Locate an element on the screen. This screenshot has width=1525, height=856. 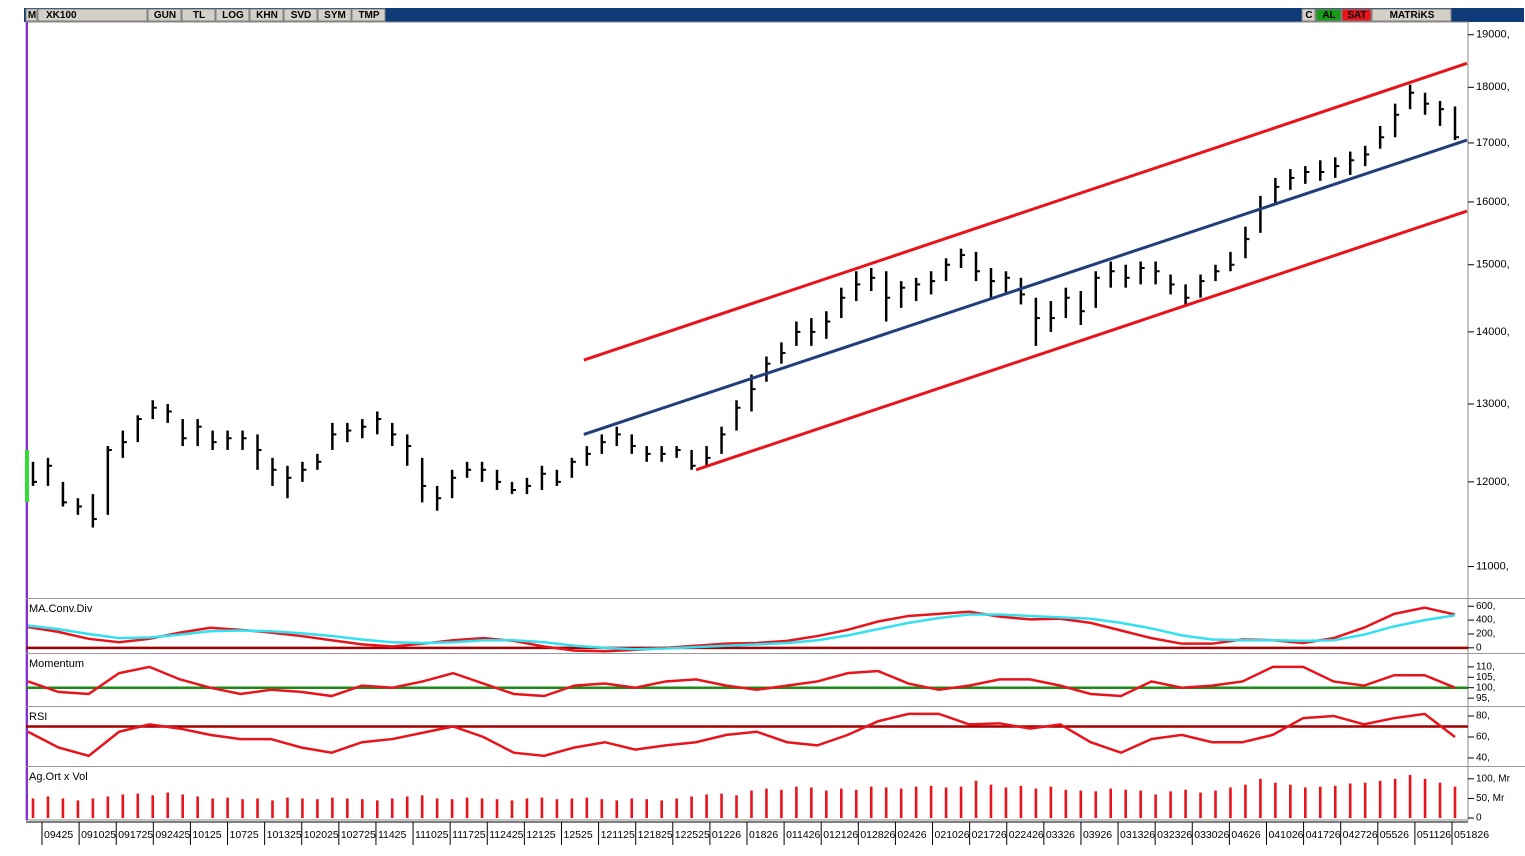
x-tick-label: 092425 is located at coordinates (172, 835).